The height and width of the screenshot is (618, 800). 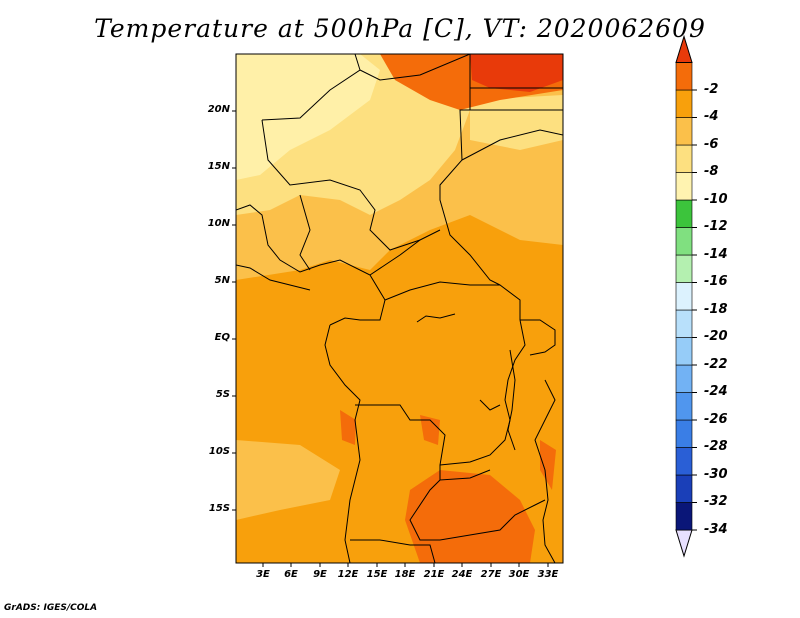 What do you see at coordinates (716, 501) in the screenshot?
I see `colorbar-label: -32` at bounding box center [716, 501].